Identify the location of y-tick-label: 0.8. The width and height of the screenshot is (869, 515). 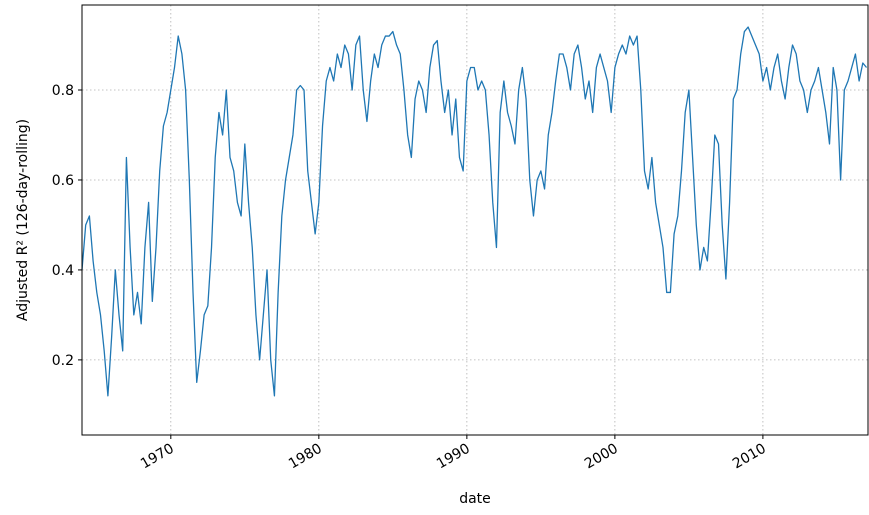
(63, 91).